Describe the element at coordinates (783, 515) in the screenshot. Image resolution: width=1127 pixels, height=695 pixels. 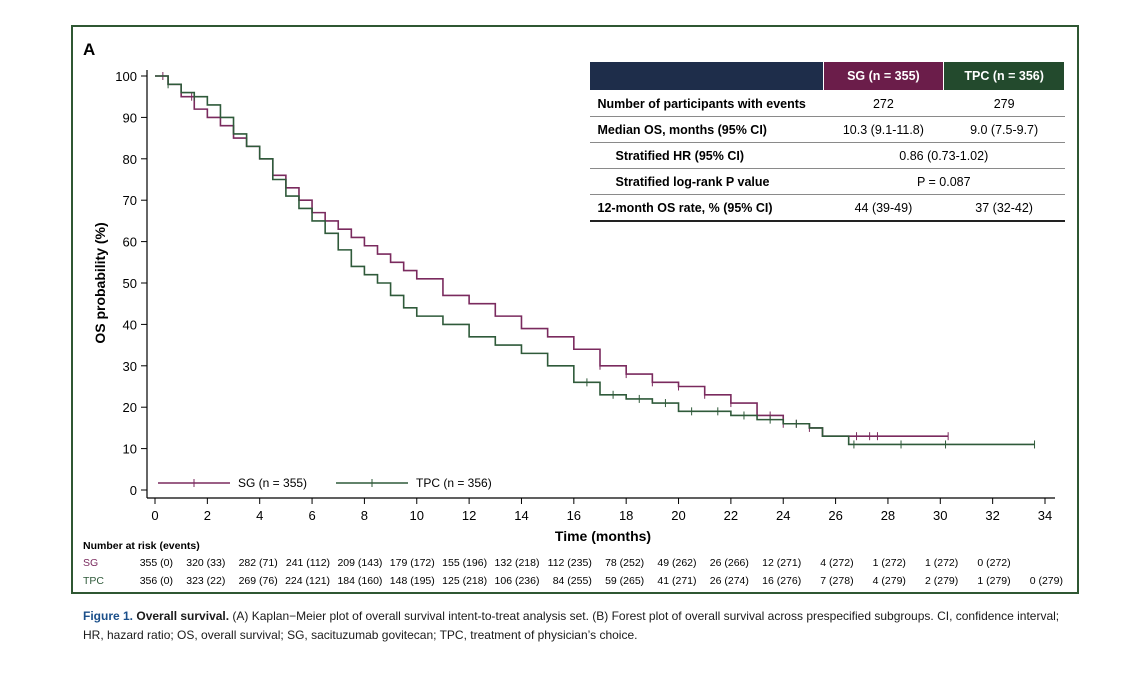
I see `x-tick-label: 24` at that location.